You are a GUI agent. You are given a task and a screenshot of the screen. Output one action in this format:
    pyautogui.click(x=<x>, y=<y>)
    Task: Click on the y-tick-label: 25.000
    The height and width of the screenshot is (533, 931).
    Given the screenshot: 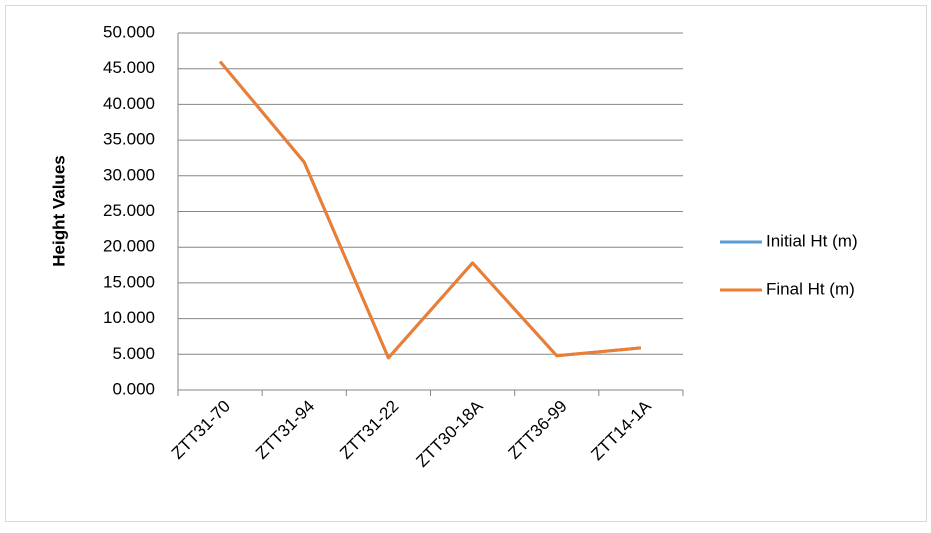 What is the action you would take?
    pyautogui.click(x=129, y=210)
    